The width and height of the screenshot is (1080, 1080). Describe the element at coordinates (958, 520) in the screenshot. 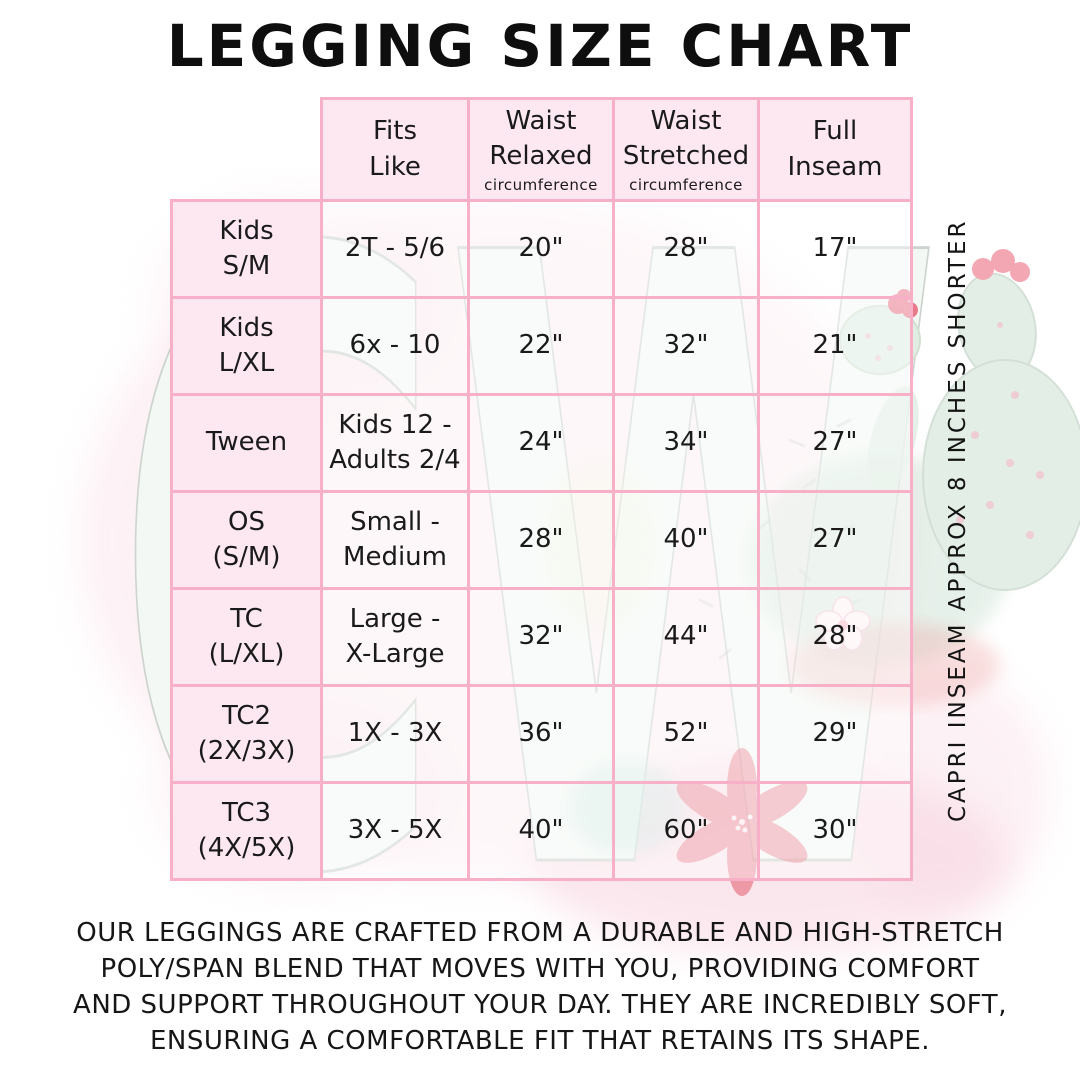

I see `capri-inseam-note: CAPRI INSEAM APPROX 8 INCHES SHORTER` at that location.